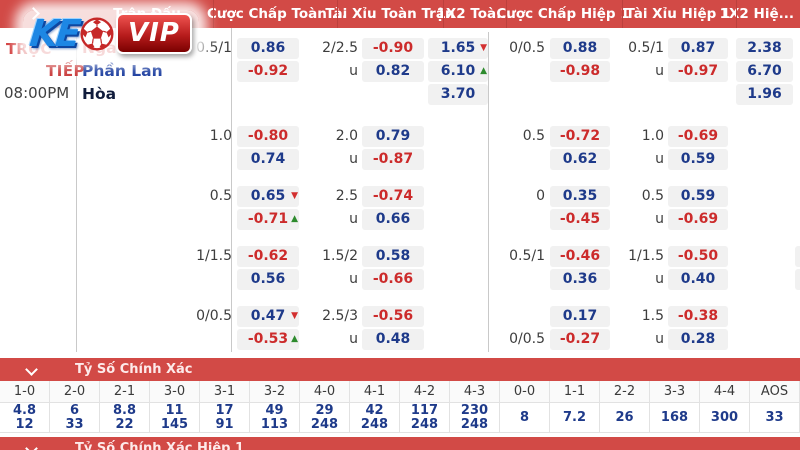  Describe the element at coordinates (424, 392) in the screenshot. I see `score-header-cell: 4-2` at that location.